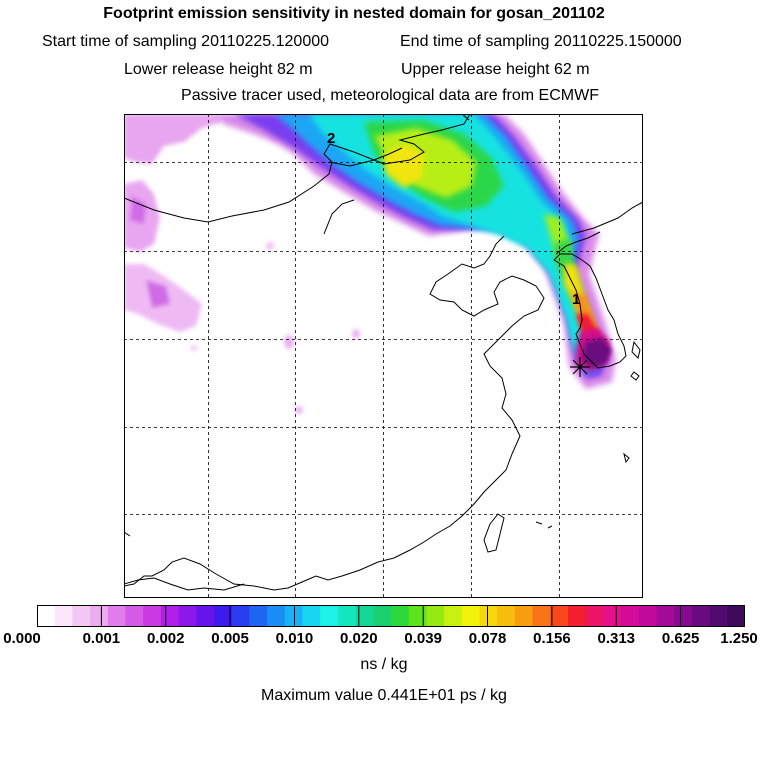 The width and height of the screenshot is (768, 768). Describe the element at coordinates (230, 638) in the screenshot. I see `colorbar-tick-label: 0.005` at that location.